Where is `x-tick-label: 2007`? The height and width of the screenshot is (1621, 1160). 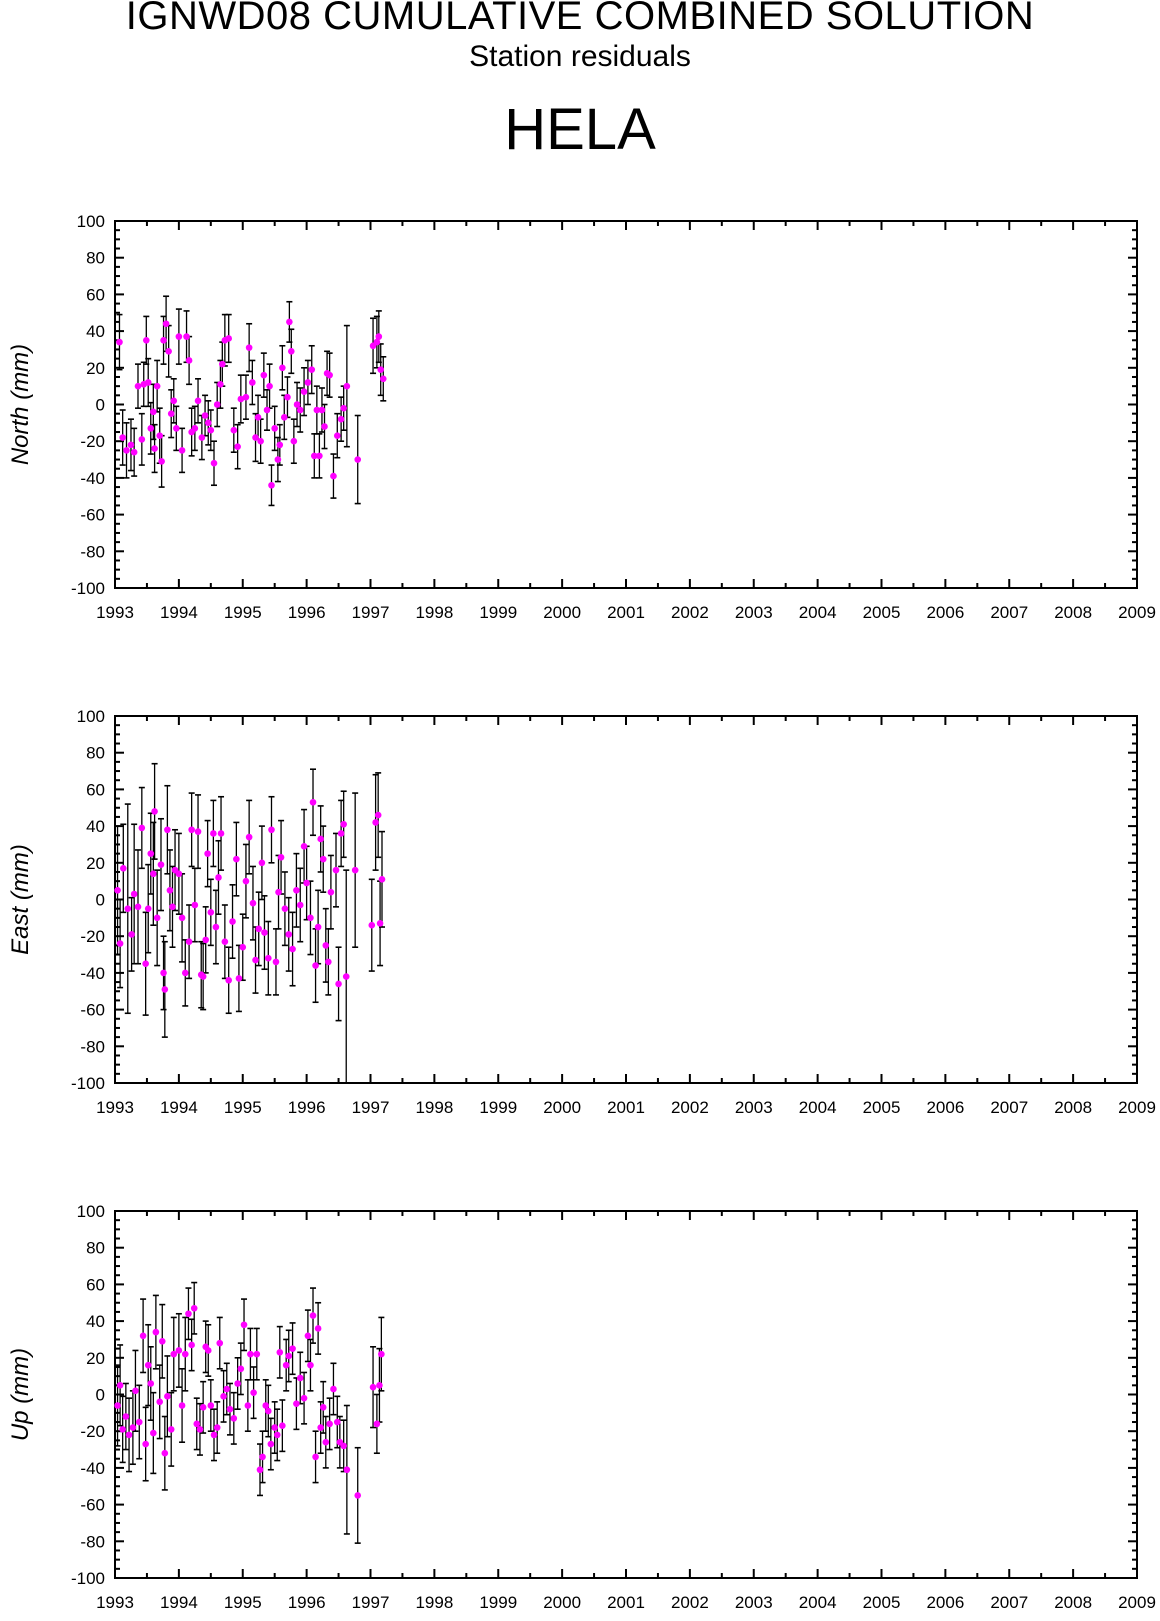
x-tick-label: 2007 is located at coordinates (1009, 1602).